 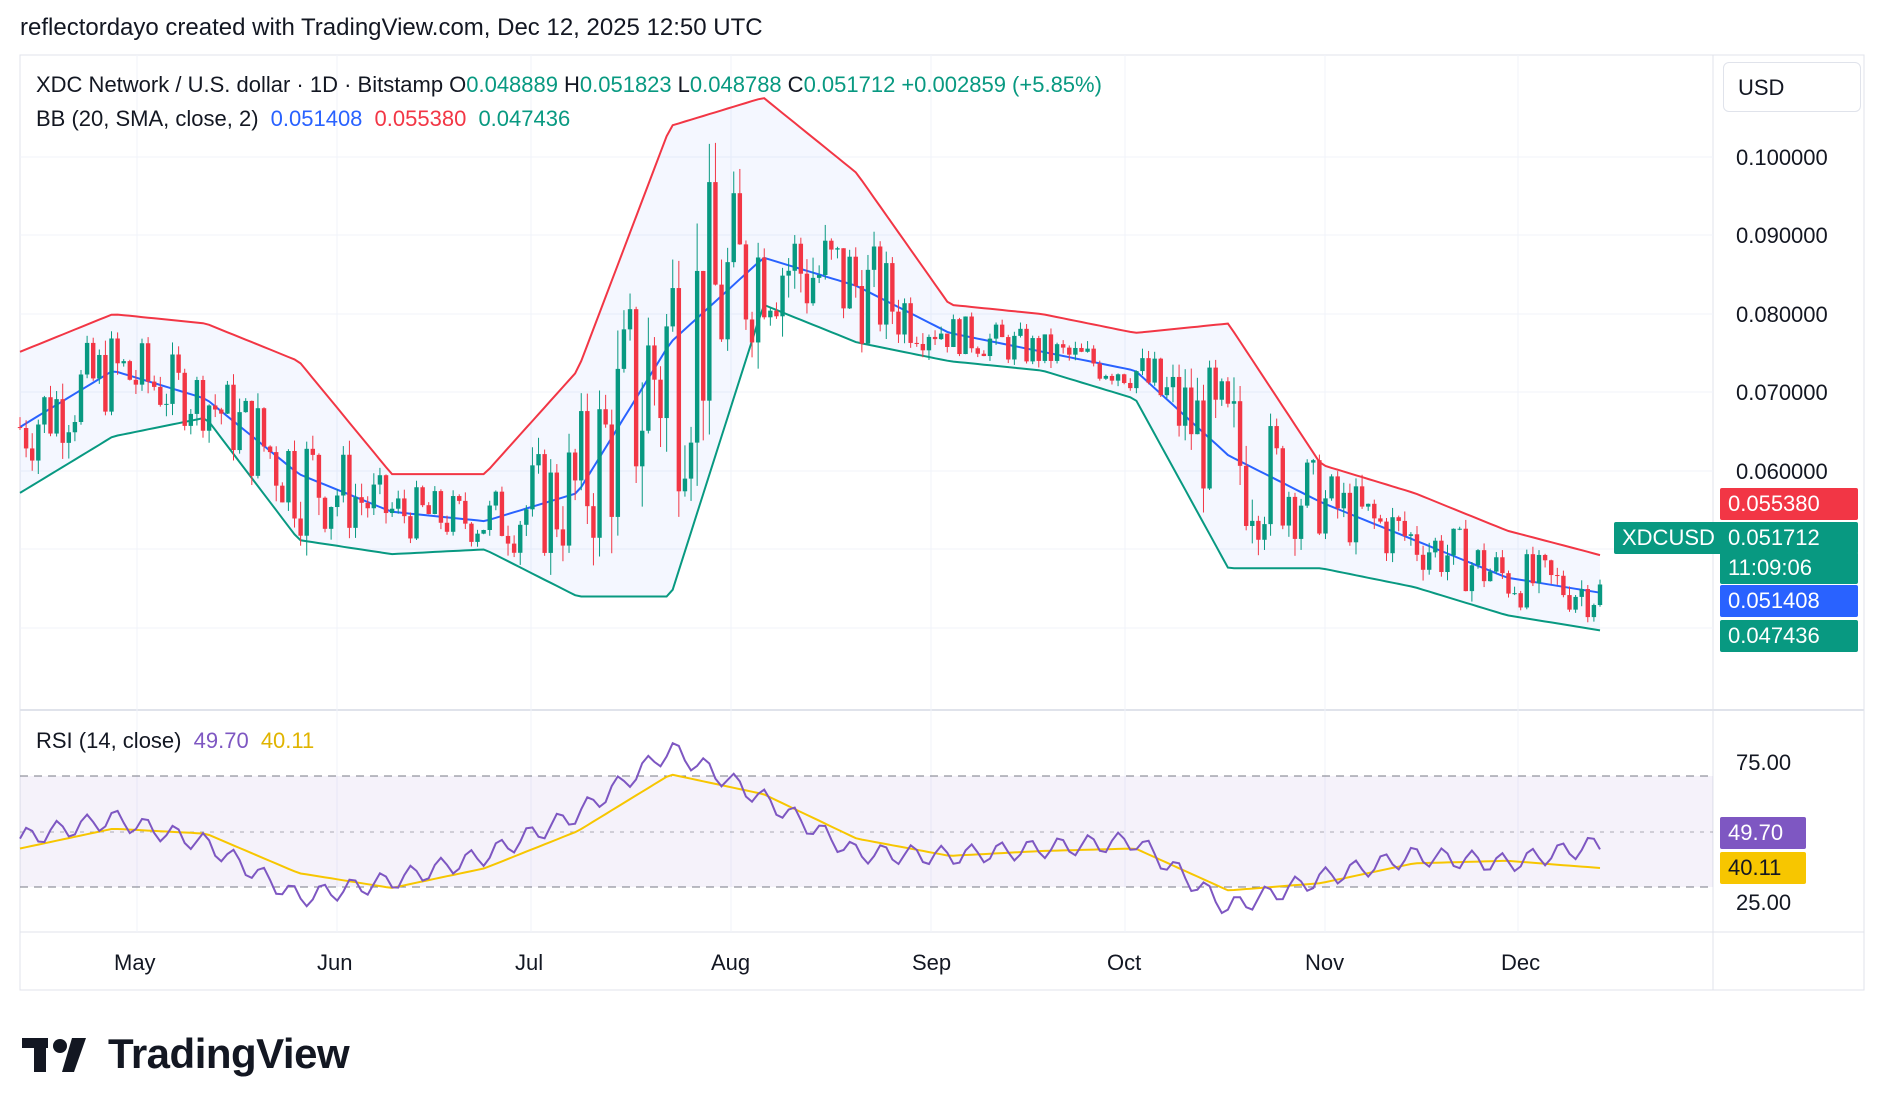 I want to click on legend-rsi: RSI (14, close) 49.70 40.11, so click(x=178, y=741).